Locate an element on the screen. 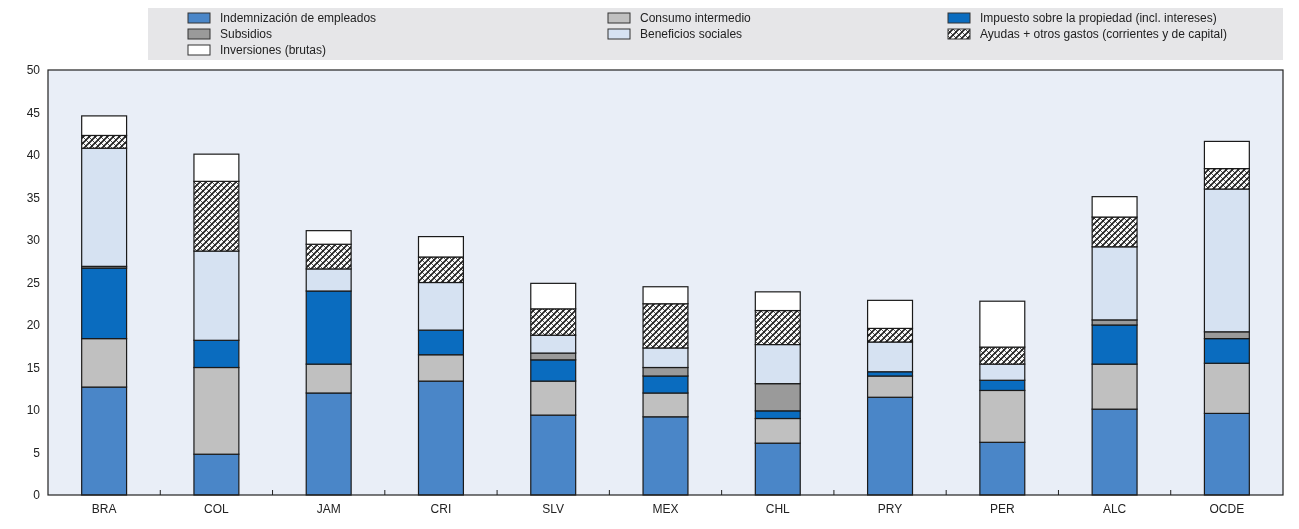 The image size is (1299, 529). y-tick-label: 30 is located at coordinates (33, 240).